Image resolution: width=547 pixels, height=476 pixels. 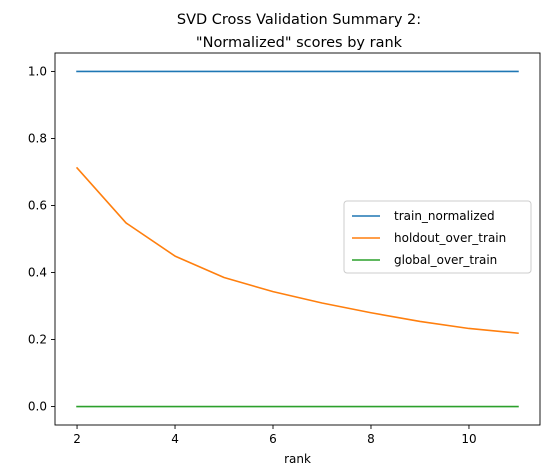 I want to click on x-tick-label: 6, so click(x=273, y=439).